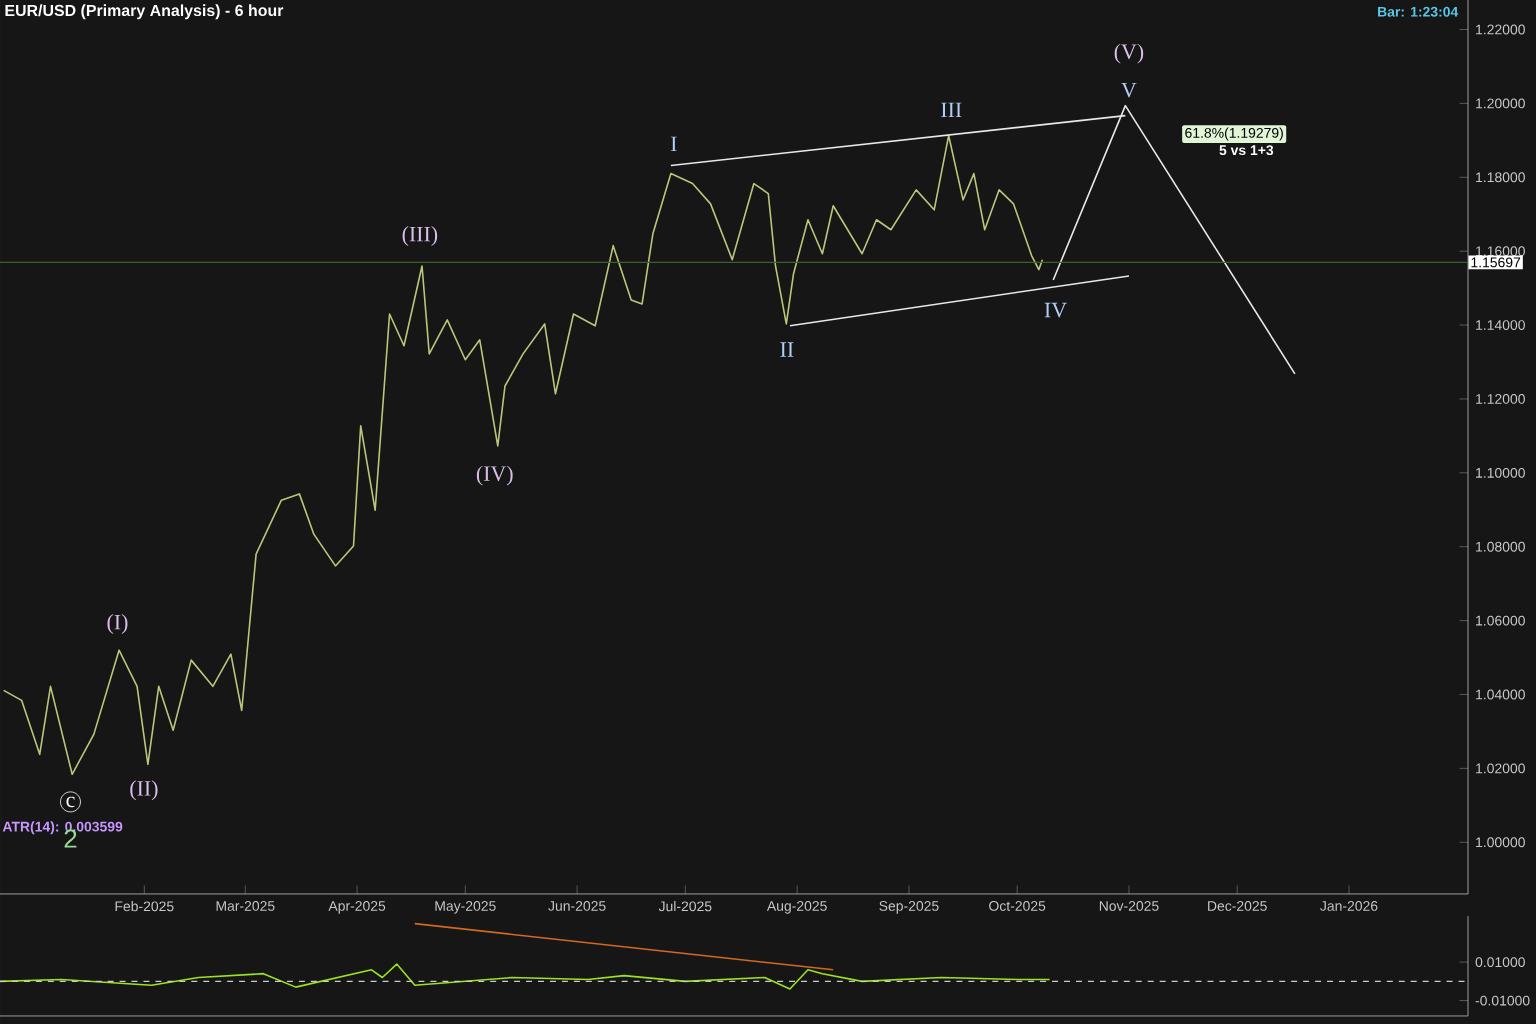 The height and width of the screenshot is (1024, 1536). Describe the element at coordinates (787, 349) in the screenshot. I see `annotation: II` at that location.